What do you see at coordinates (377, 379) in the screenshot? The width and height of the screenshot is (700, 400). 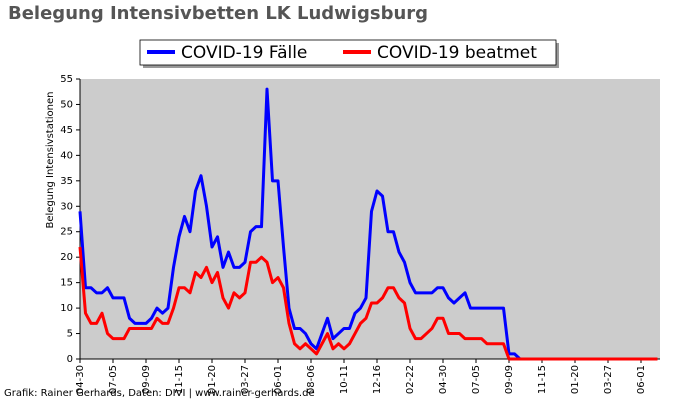 I see `x-tick-label: 12-16` at bounding box center [377, 379].